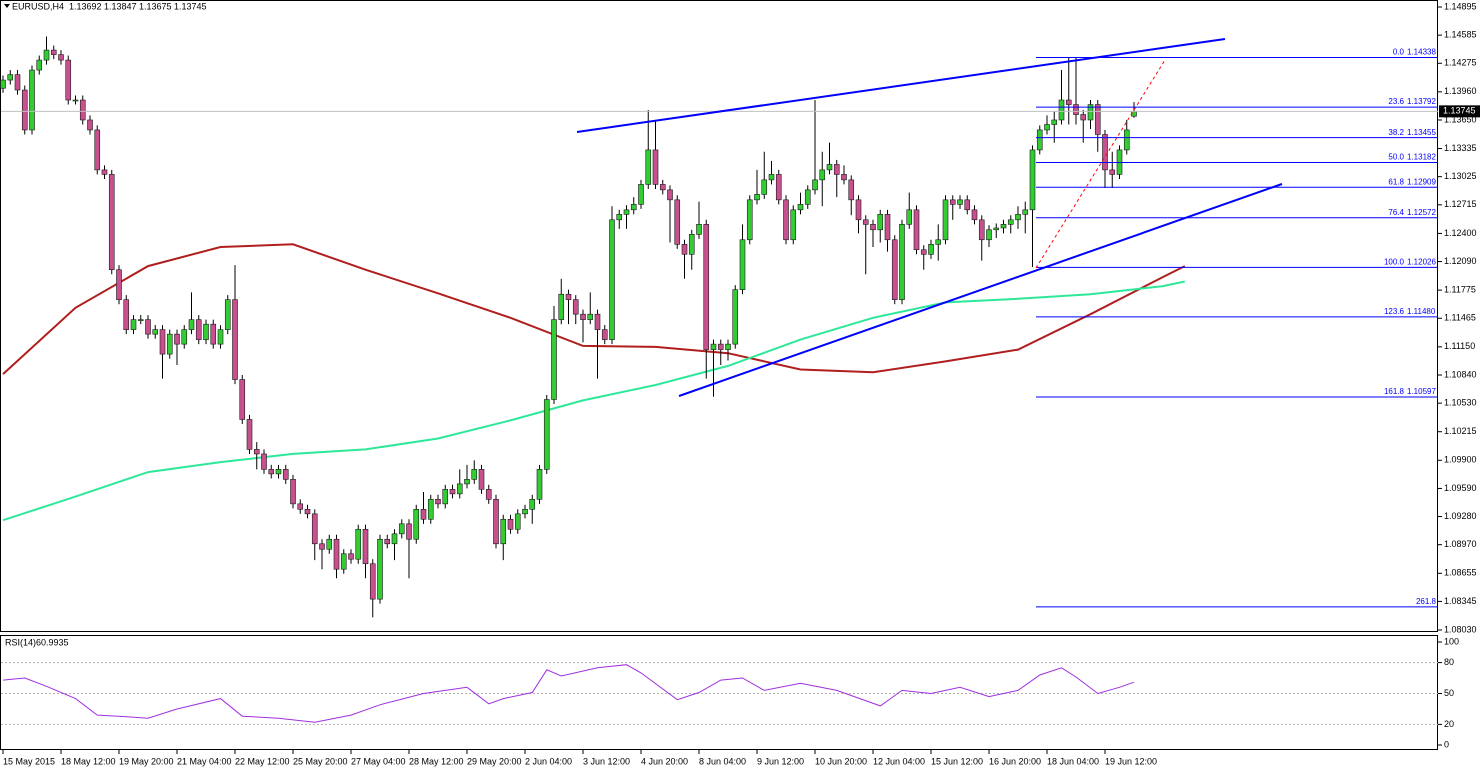 This screenshot has height=772, width=1480. What do you see at coordinates (1460, 6) in the screenshot?
I see `y-tick-label: 1.14895` at bounding box center [1460, 6].